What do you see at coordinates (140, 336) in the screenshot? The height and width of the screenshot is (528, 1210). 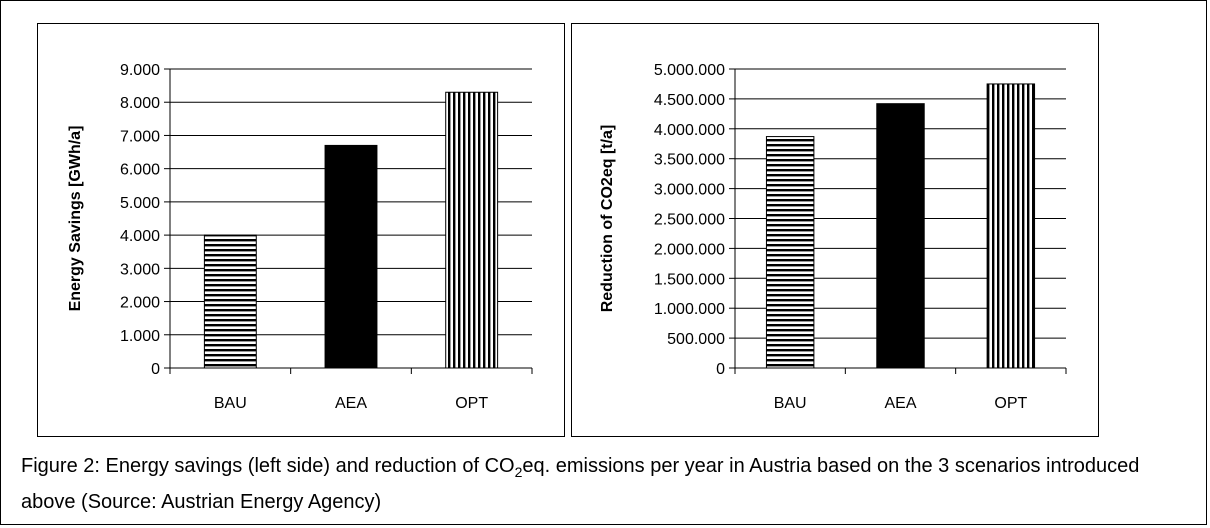 I see `y-tick-label: 1.000` at bounding box center [140, 336].